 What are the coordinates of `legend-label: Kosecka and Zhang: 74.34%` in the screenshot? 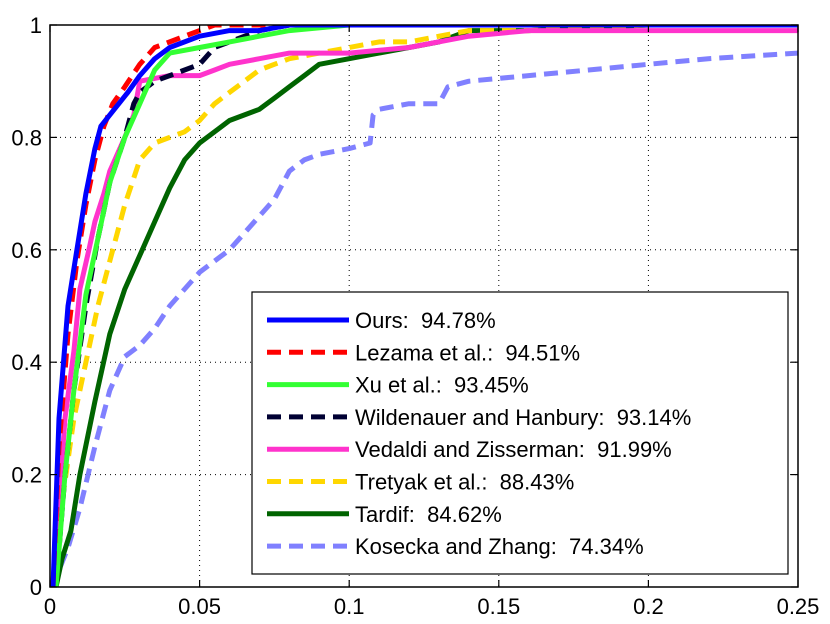 It's located at (499, 546).